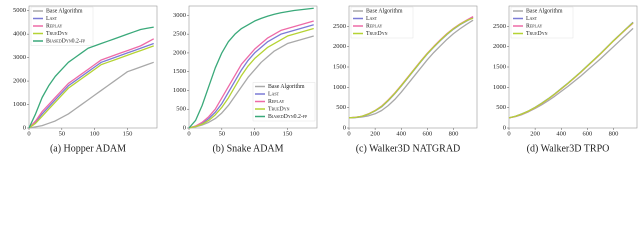 This screenshot has width=640, height=240. Describe the element at coordinates (88, 148) in the screenshot. I see `chart-caption: (a) Hopper ADAM` at that location.